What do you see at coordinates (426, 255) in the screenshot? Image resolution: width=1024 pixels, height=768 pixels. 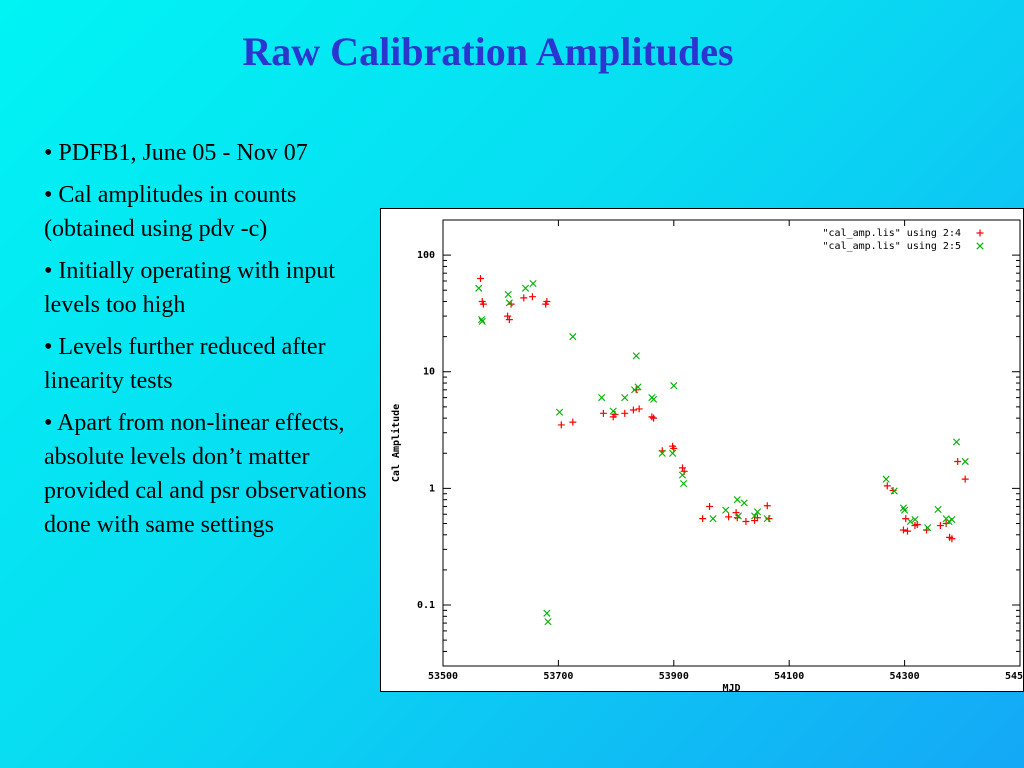 I see `y-tick-label: 100` at bounding box center [426, 255].